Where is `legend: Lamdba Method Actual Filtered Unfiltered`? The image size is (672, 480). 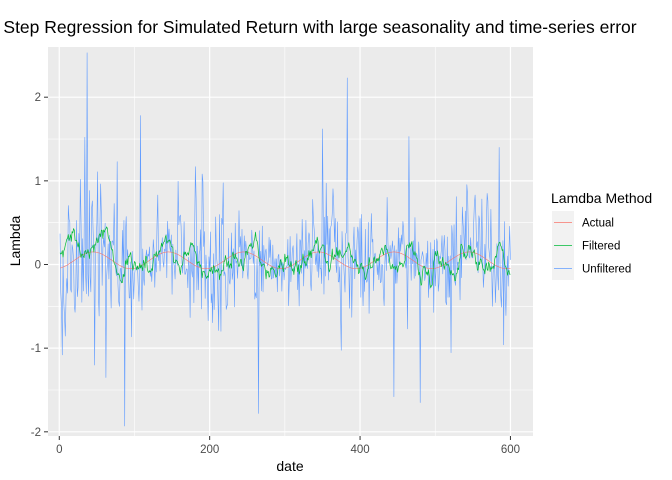
legend: Lamdba Method Actual Filtered Unfiltered is located at coordinates (601, 235).